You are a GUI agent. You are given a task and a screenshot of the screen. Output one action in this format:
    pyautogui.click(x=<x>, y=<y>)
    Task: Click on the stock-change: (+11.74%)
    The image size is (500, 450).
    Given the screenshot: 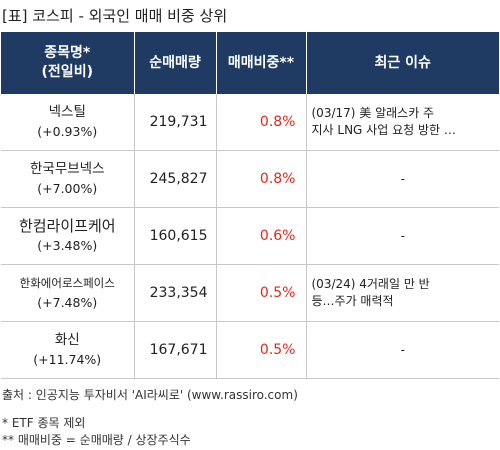 What is the action you would take?
    pyautogui.click(x=67, y=359)
    